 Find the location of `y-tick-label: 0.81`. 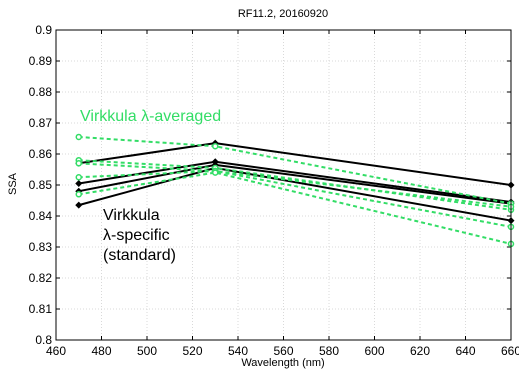

y-tick-label: 0.81 is located at coordinates (41, 309).